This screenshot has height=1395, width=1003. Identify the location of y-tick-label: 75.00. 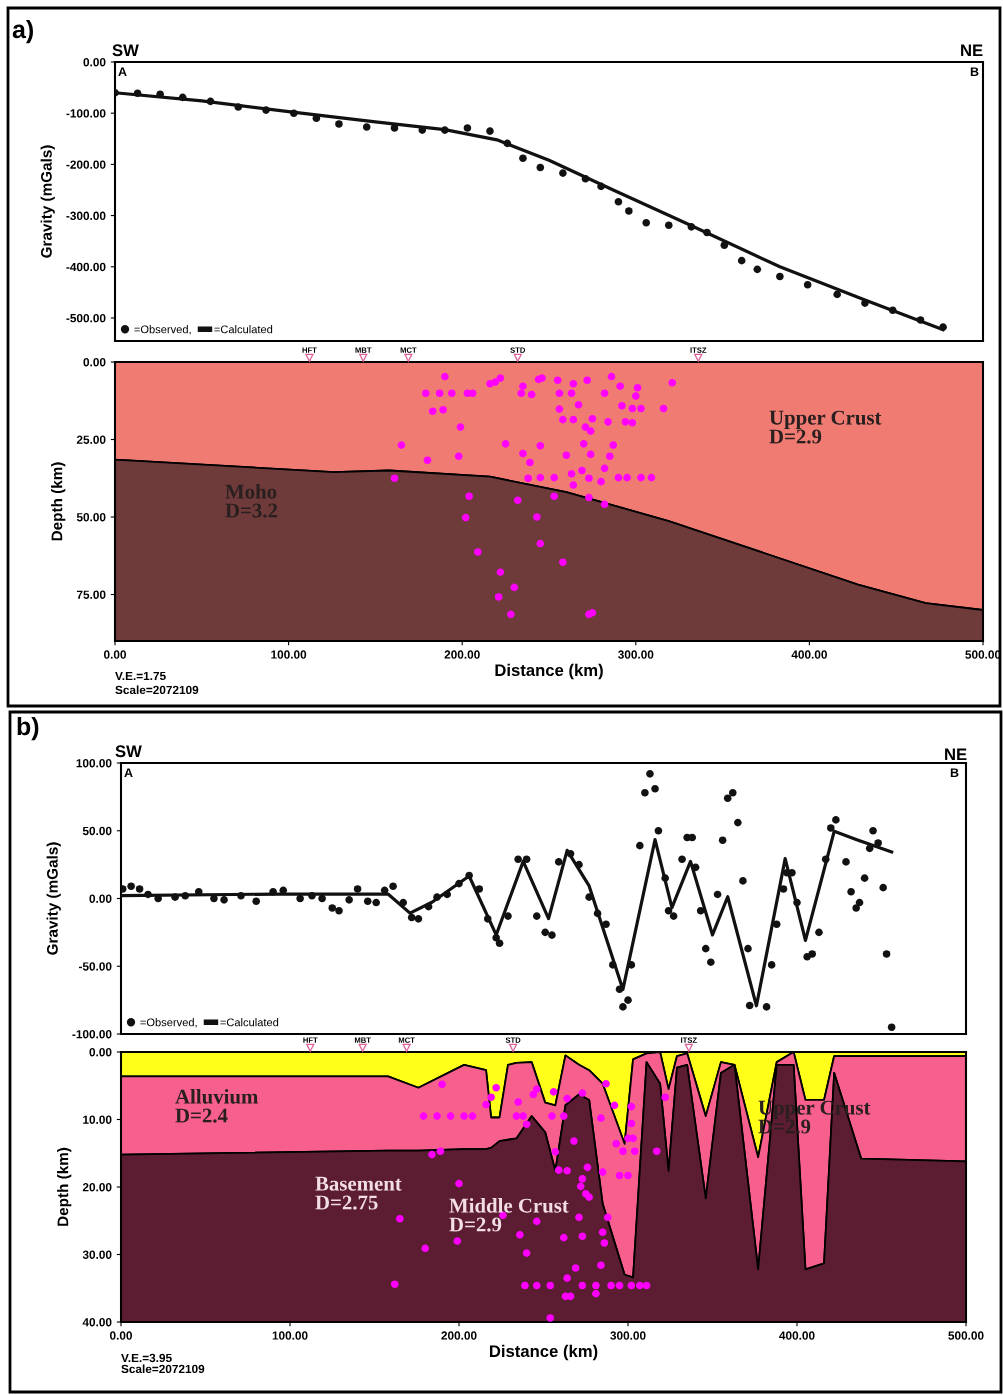
(91, 594).